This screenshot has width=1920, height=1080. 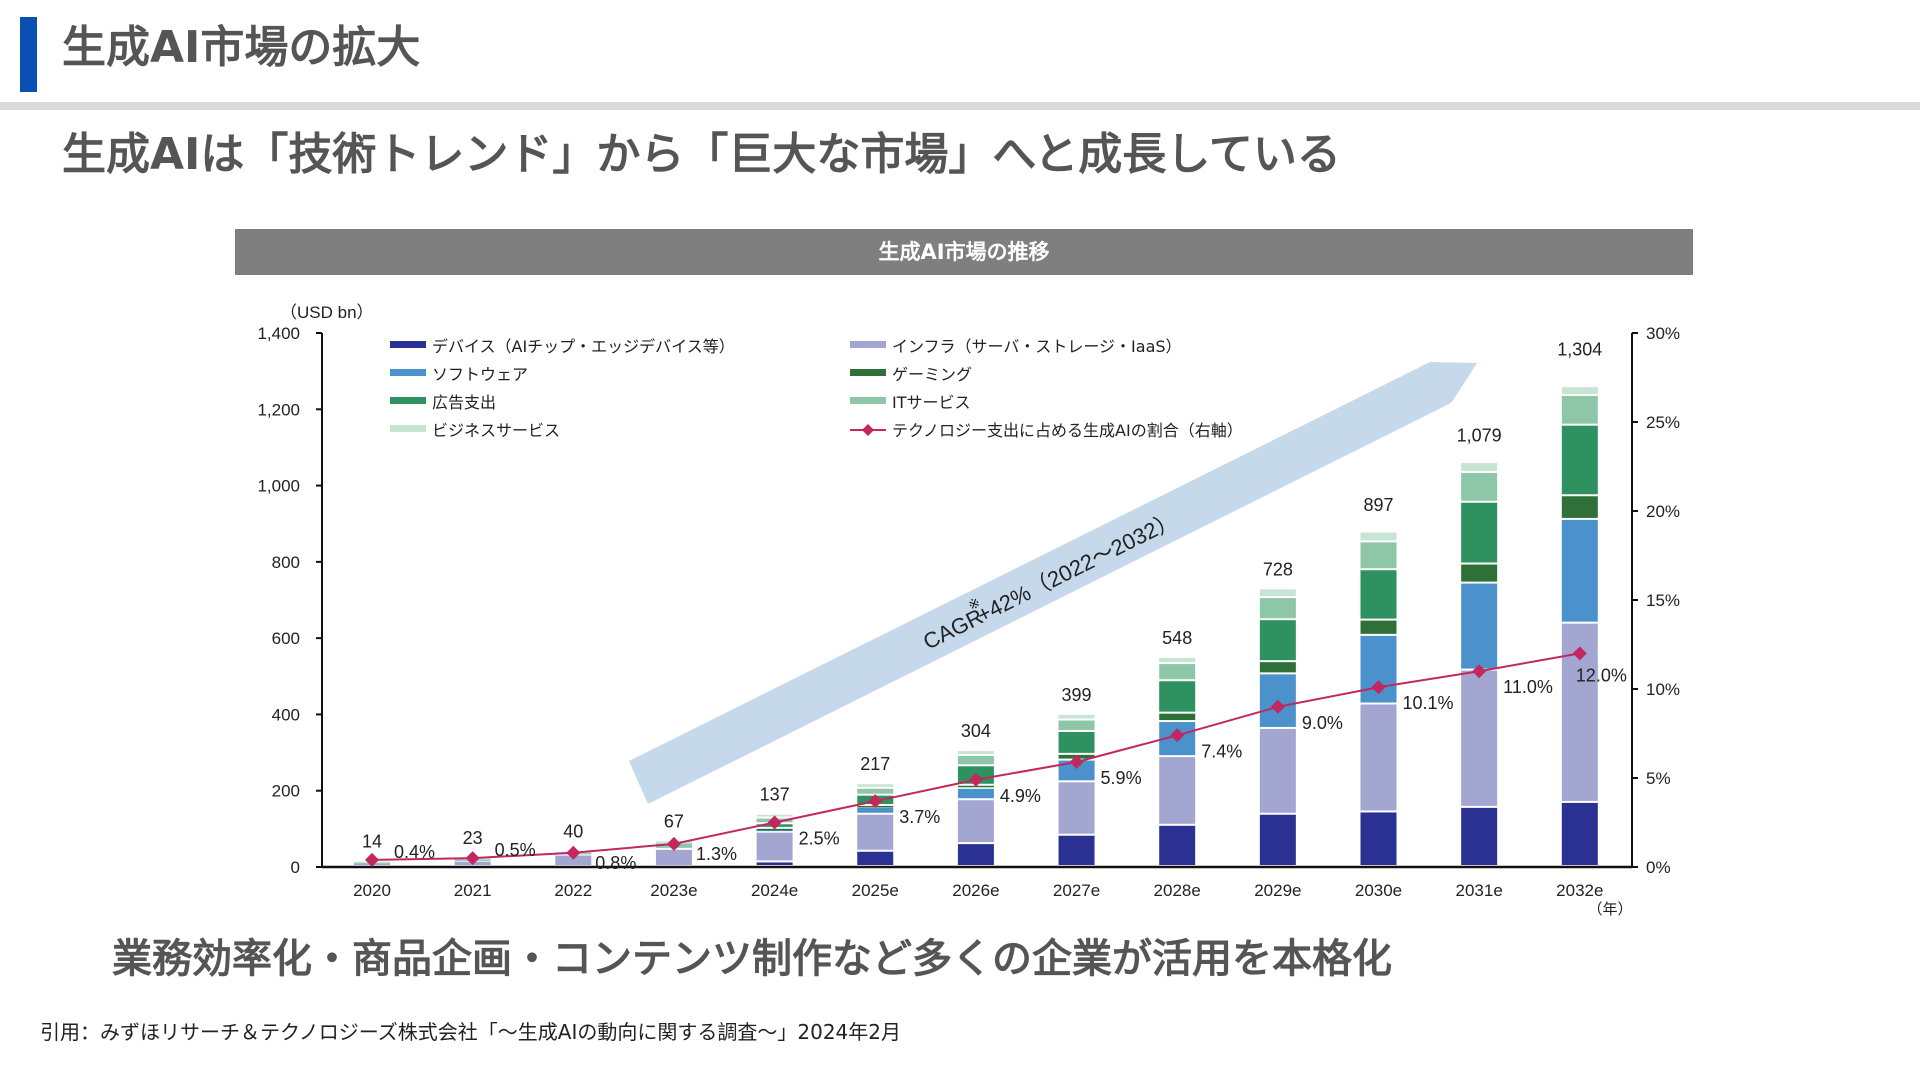 I want to click on chart-panel-title: 生成AI市場の推移, so click(x=964, y=252).